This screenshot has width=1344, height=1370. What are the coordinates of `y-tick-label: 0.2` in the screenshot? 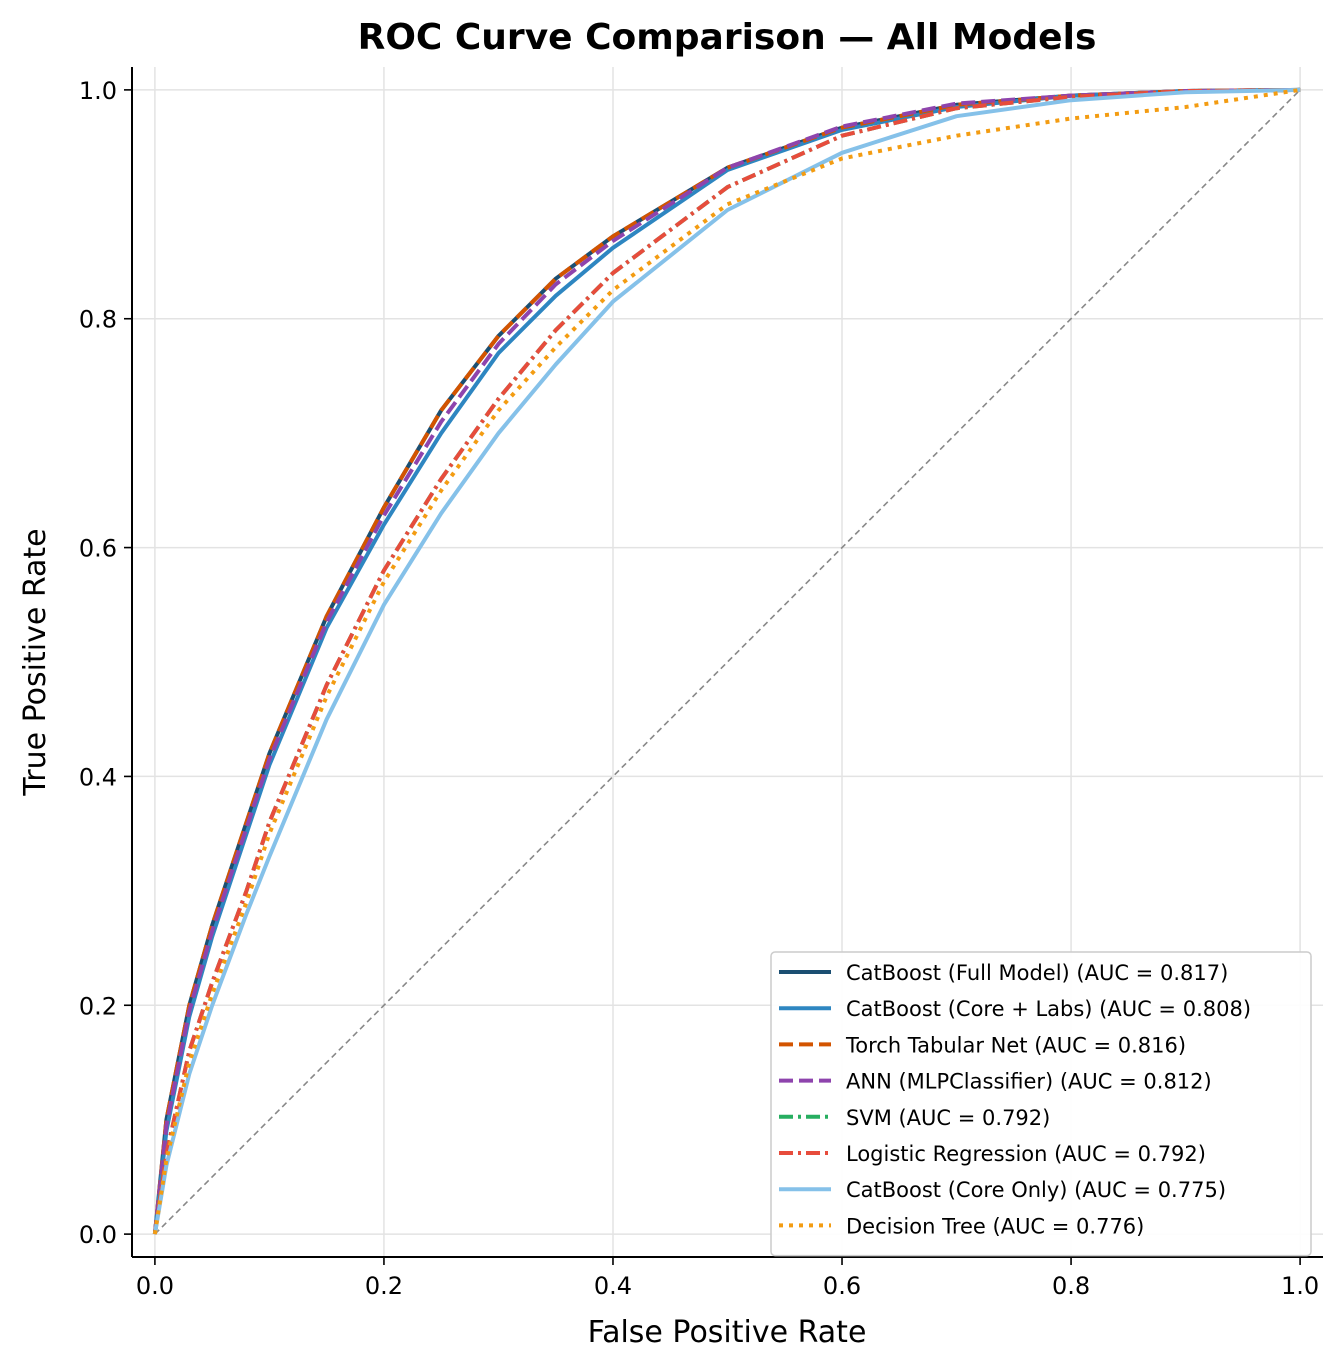 It's located at (98, 1006).